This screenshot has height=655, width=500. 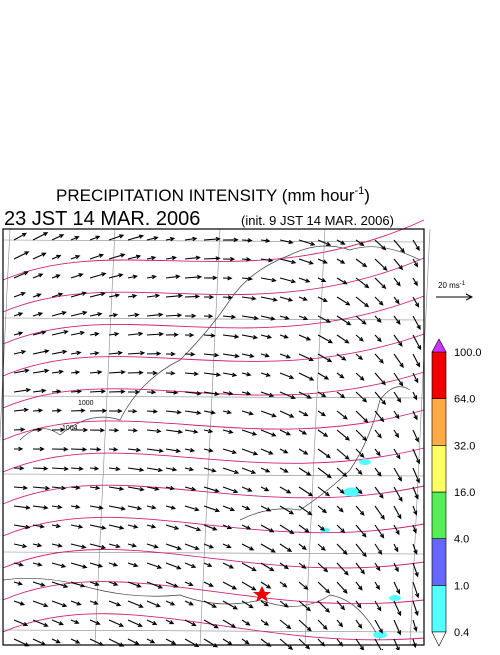 What do you see at coordinates (365, 462) in the screenshot?
I see `precip-patch` at bounding box center [365, 462].